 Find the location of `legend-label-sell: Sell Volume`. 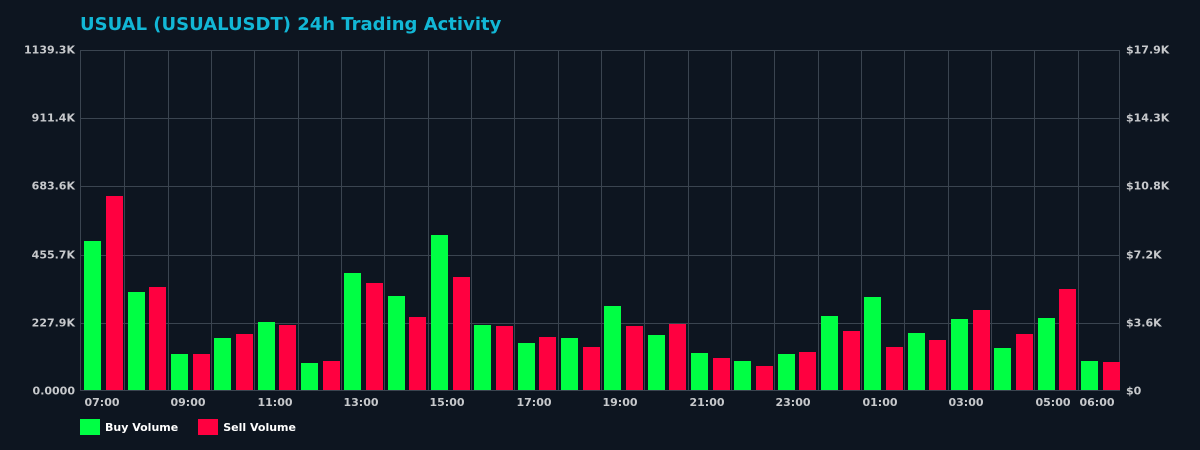

legend-label-sell: Sell Volume is located at coordinates (259, 427).